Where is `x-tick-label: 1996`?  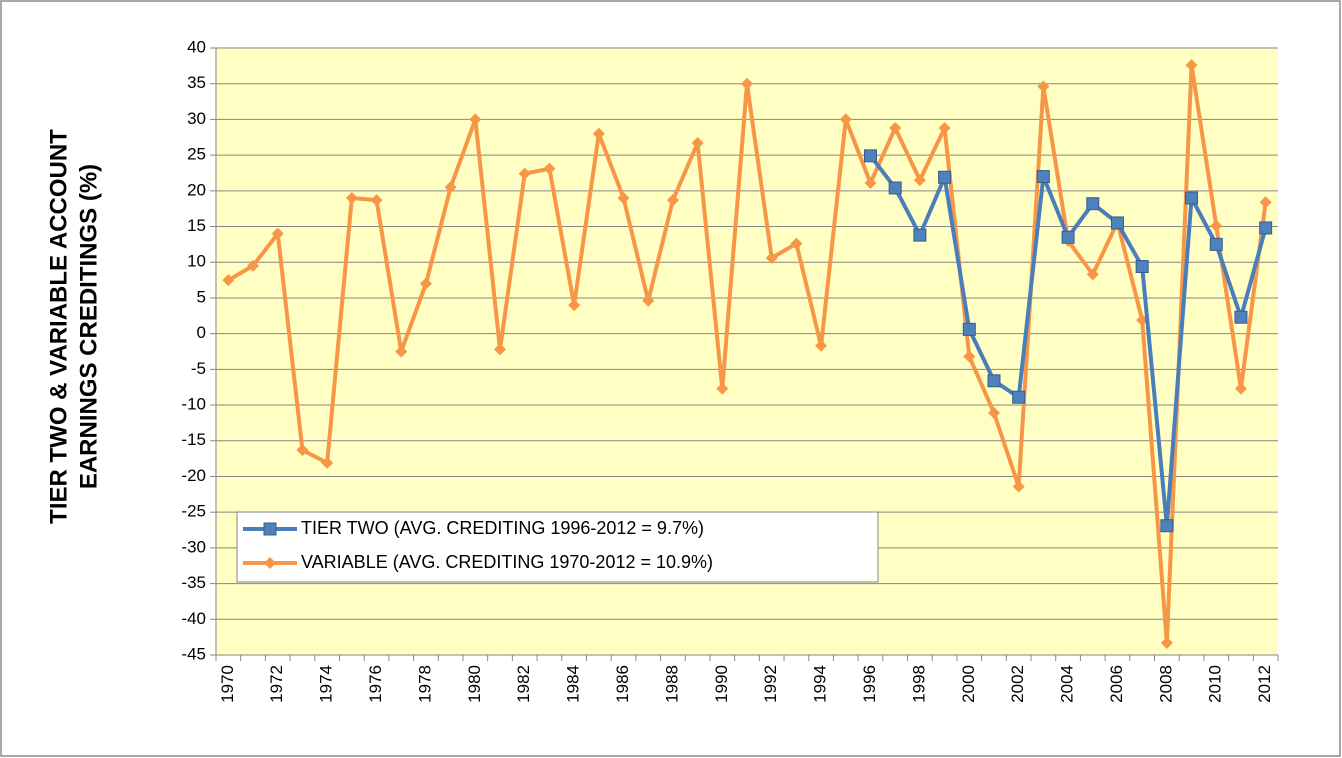
x-tick-label: 1996 is located at coordinates (869, 684).